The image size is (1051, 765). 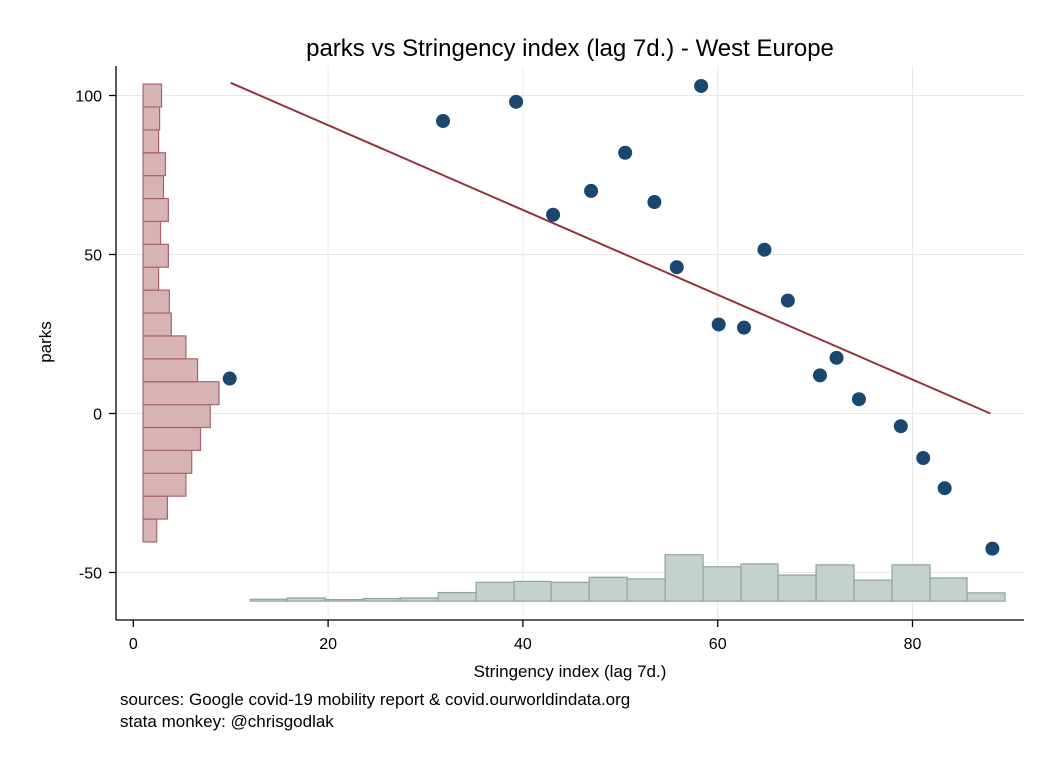 What do you see at coordinates (45, 342) in the screenshot?
I see `y-axis-label: parks` at bounding box center [45, 342].